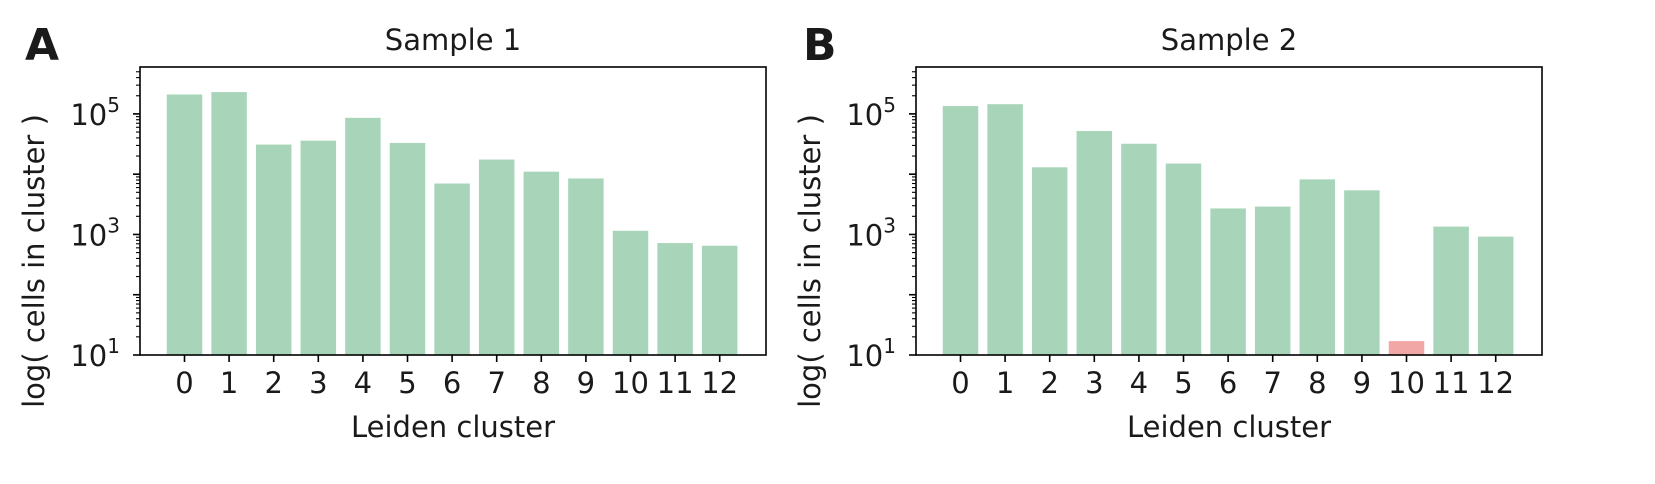 The height and width of the screenshot is (484, 1655). Describe the element at coordinates (453, 40) in the screenshot. I see `chart-title: Sample 1` at that location.